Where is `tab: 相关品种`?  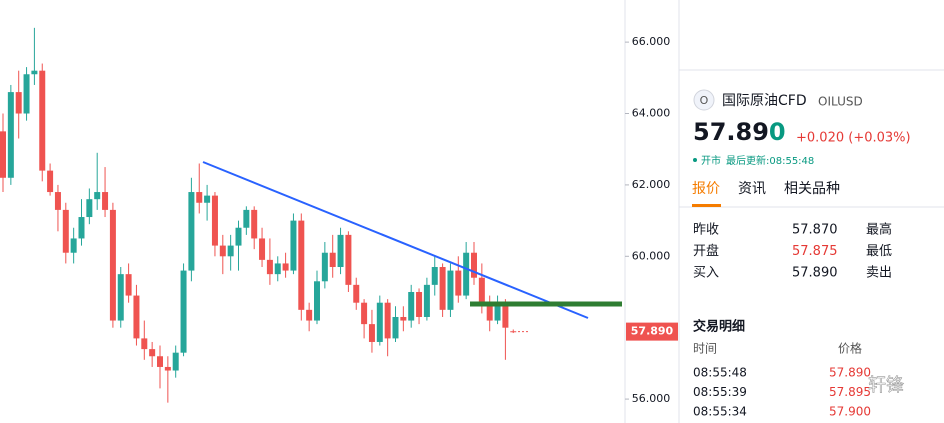 tab: 相关品种 is located at coordinates (812, 189).